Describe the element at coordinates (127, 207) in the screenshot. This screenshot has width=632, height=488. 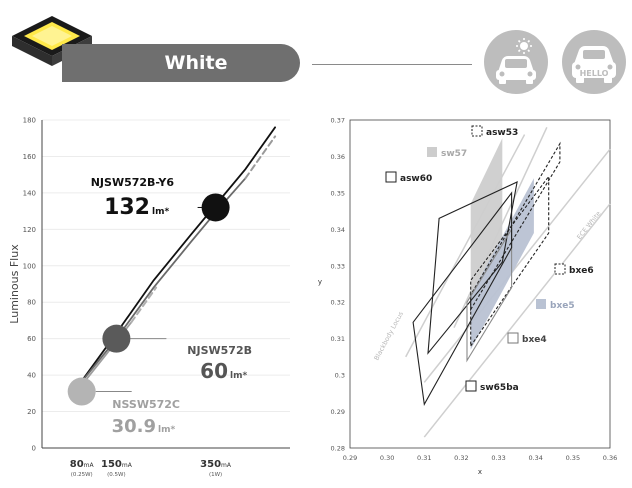
I see `label-value-njsw572b-y6: 132` at that location.